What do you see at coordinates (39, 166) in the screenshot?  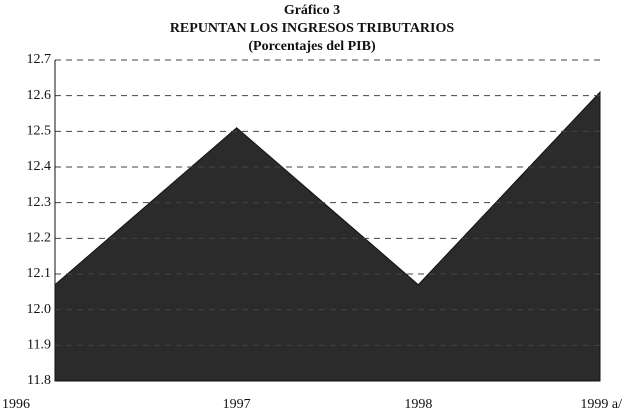 I see `y-tick-label: 12.4` at bounding box center [39, 166].